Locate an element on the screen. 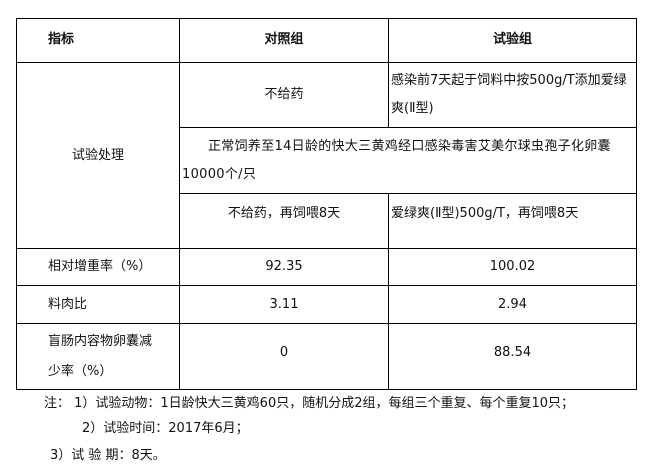  header-test: 试验组 is located at coordinates (512, 39).